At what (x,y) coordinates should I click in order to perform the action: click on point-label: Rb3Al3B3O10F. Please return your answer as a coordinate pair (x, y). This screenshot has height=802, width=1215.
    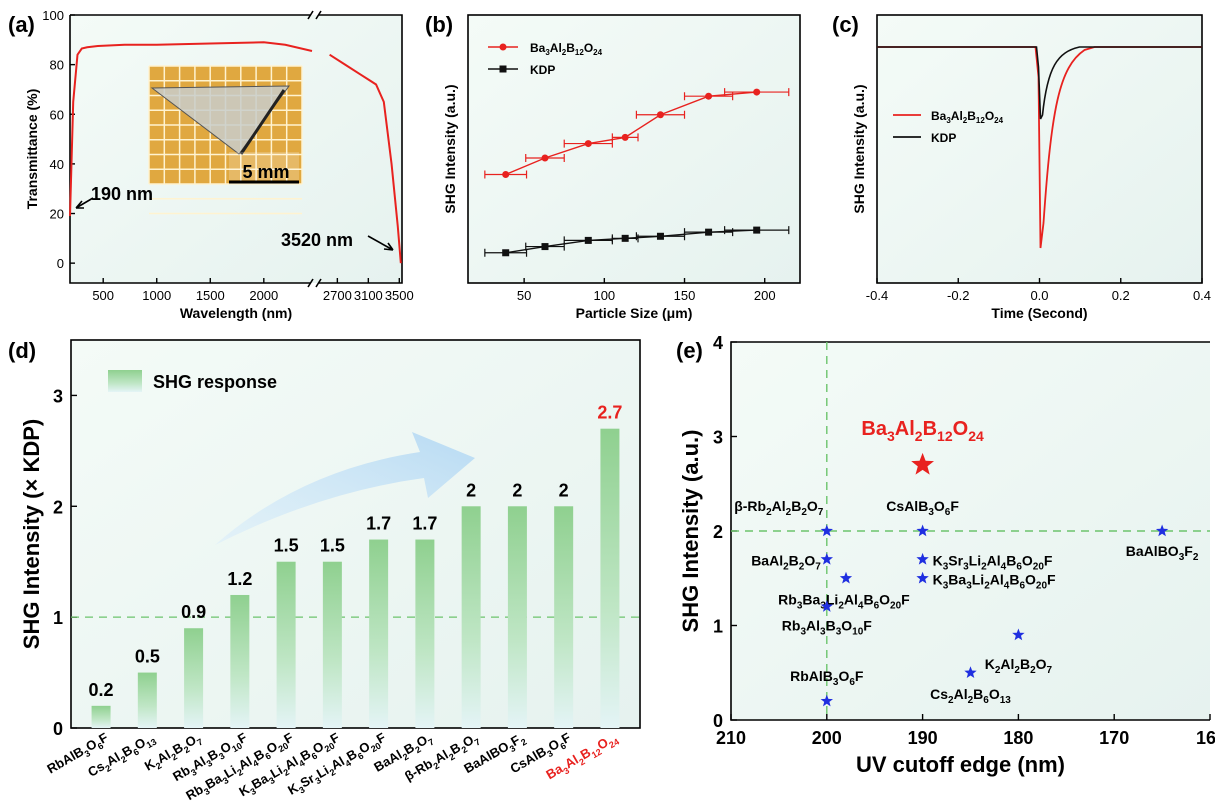
    Looking at the image, I should click on (827, 628).